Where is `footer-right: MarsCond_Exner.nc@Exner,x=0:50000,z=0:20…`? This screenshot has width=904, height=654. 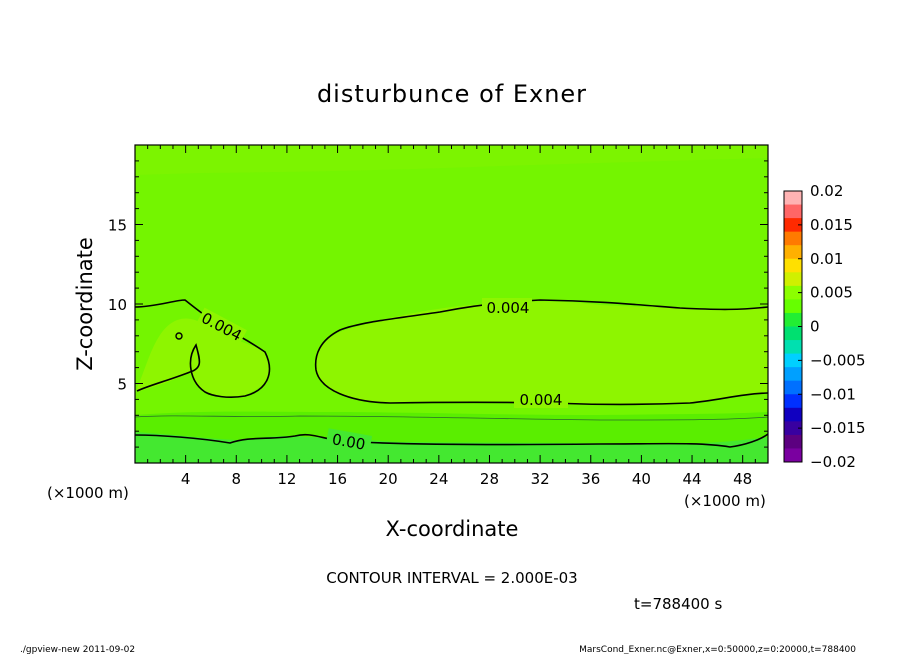 footer-right: MarsCond_Exner.nc@Exner,x=0:50000,z=0:20… is located at coordinates (717, 649).